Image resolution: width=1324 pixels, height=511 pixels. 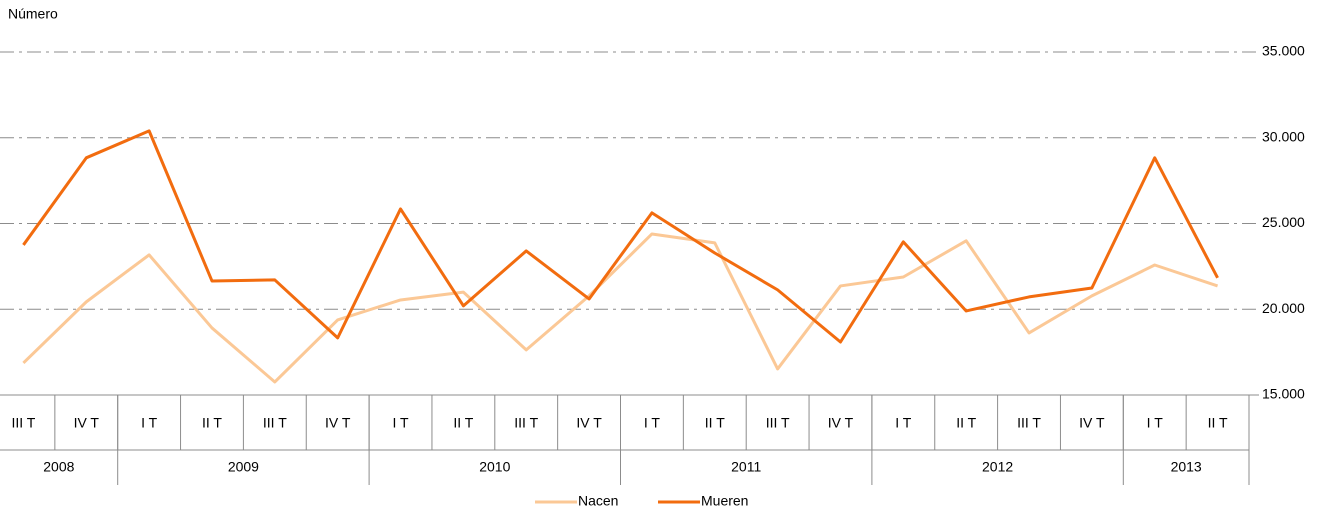 What do you see at coordinates (494, 467) in the screenshot?
I see `year-label: 2010` at bounding box center [494, 467].